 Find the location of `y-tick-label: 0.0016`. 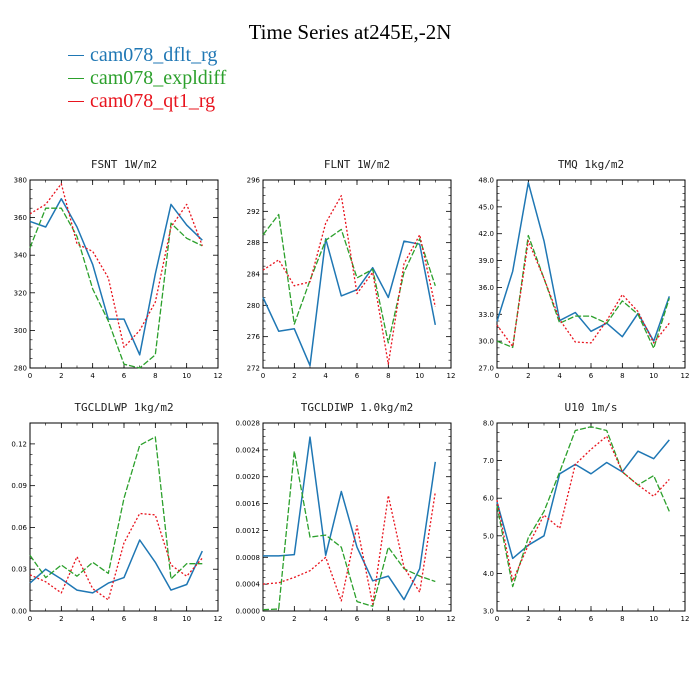

y-tick-label: 0.0016 is located at coordinates (248, 504).